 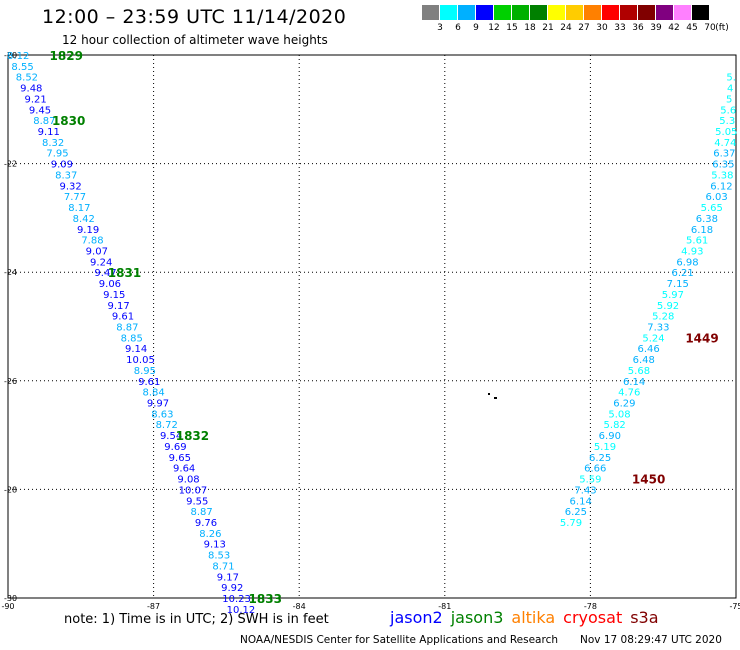 What do you see at coordinates (105, 273) in the screenshot?
I see `wave-height-value: 9.47` at bounding box center [105, 273].